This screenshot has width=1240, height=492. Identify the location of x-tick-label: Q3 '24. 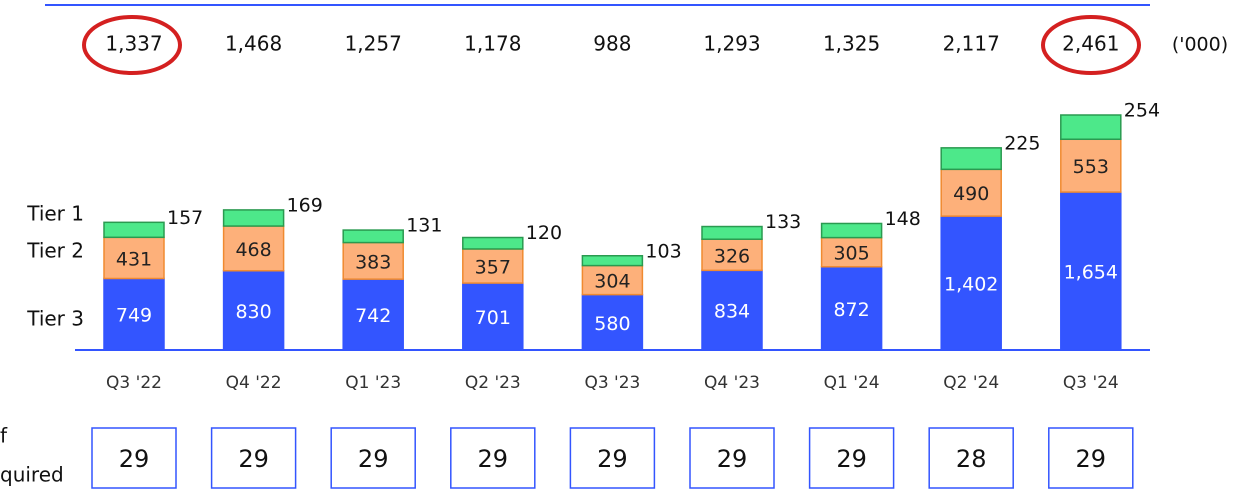
(1091, 383).